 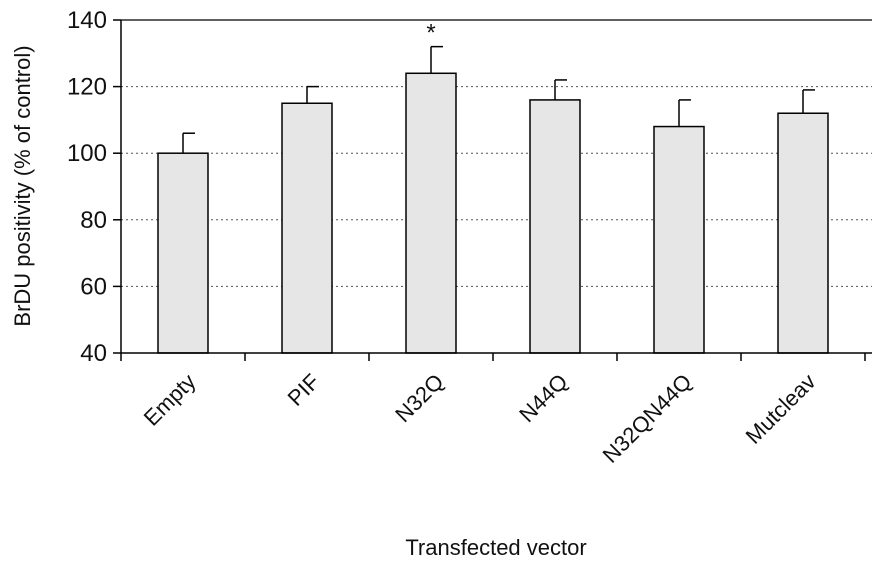 What do you see at coordinates (183, 253) in the screenshot?
I see `bar-Empty` at bounding box center [183, 253].